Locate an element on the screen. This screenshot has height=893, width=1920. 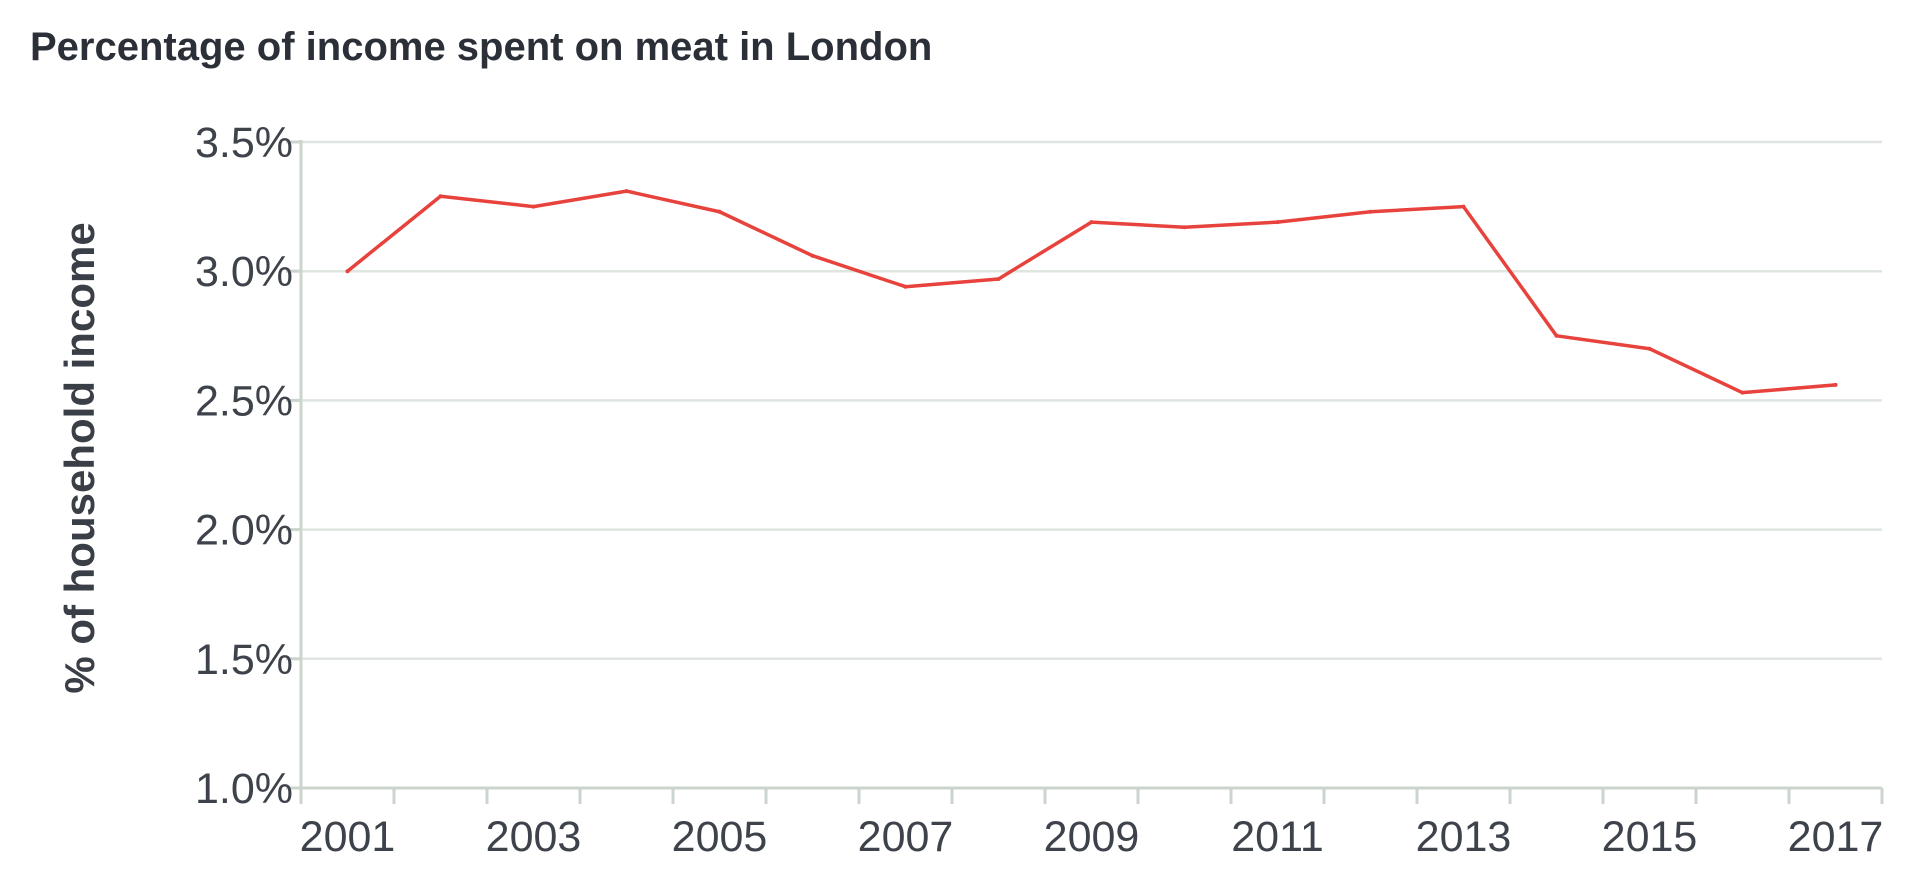
y-tick-label: 2.0% is located at coordinates (244, 531).